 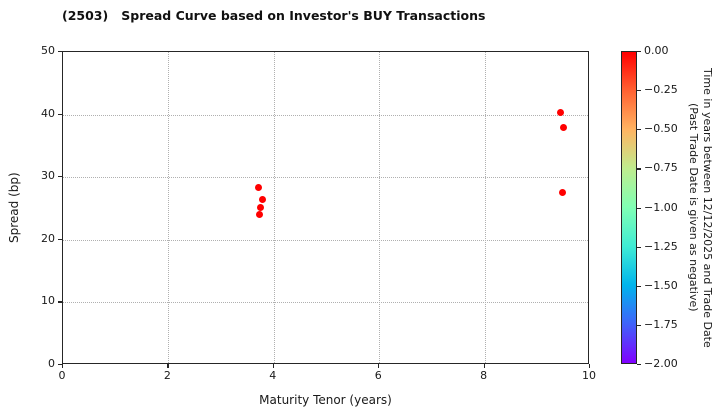 I want to click on colorbar-tick-label: −1.00, so click(x=661, y=207).